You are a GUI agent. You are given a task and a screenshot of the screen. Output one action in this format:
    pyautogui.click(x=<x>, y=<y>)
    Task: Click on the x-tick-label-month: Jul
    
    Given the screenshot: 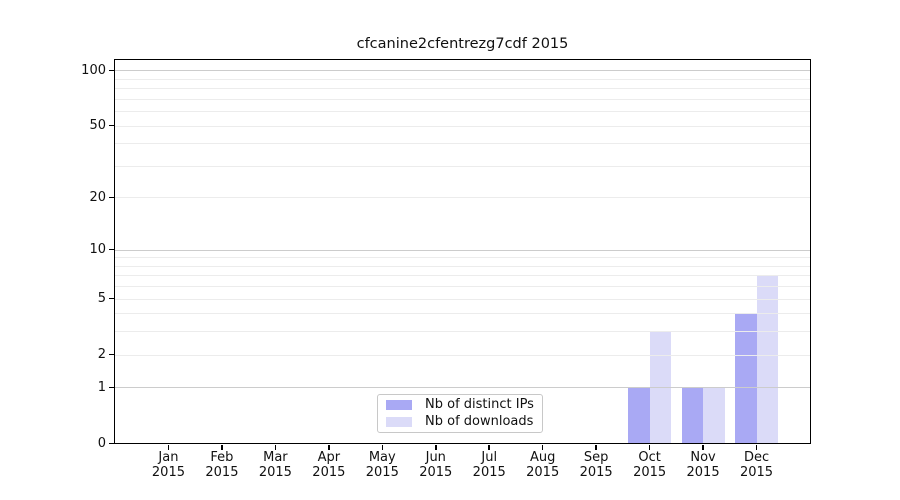 What is the action you would take?
    pyautogui.click(x=489, y=457)
    